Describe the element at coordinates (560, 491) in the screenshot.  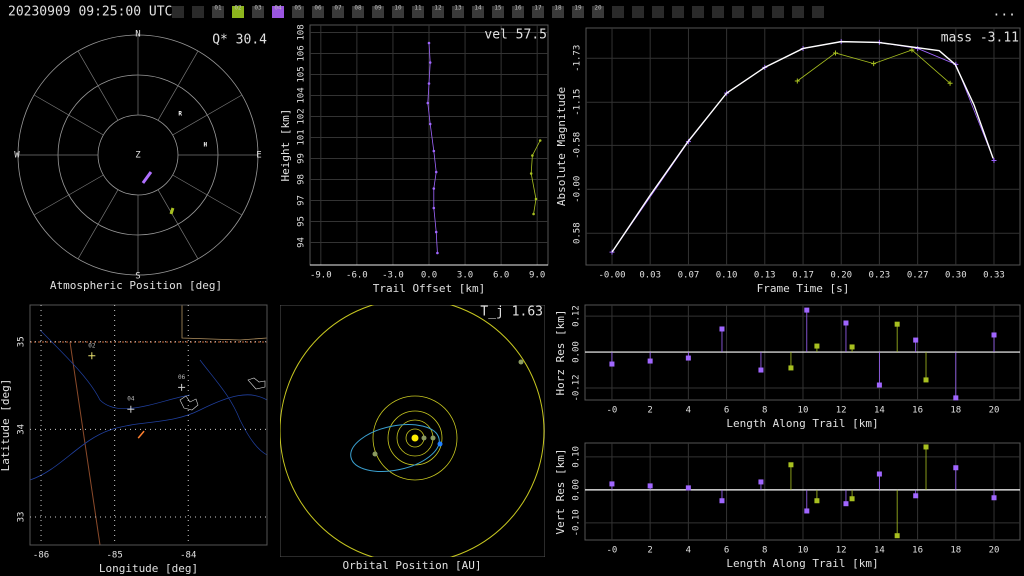
I see `y-axis-title: Vert Res [km]` at that location.